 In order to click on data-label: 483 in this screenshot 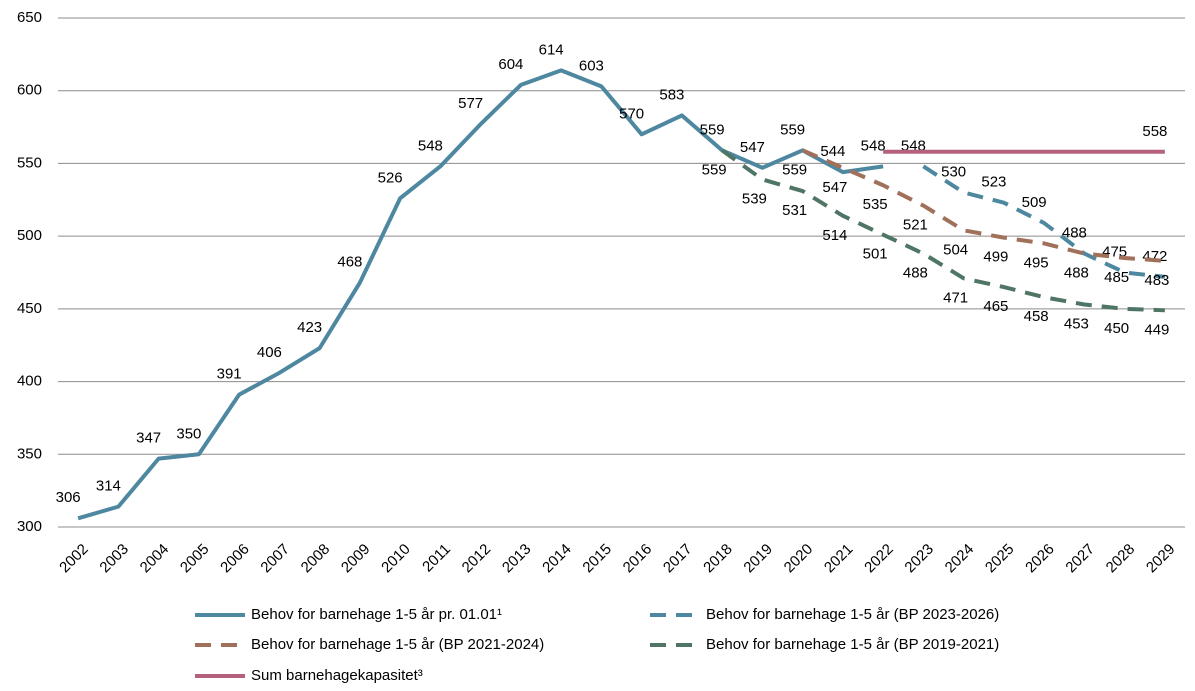, I will do `click(1156, 280)`.